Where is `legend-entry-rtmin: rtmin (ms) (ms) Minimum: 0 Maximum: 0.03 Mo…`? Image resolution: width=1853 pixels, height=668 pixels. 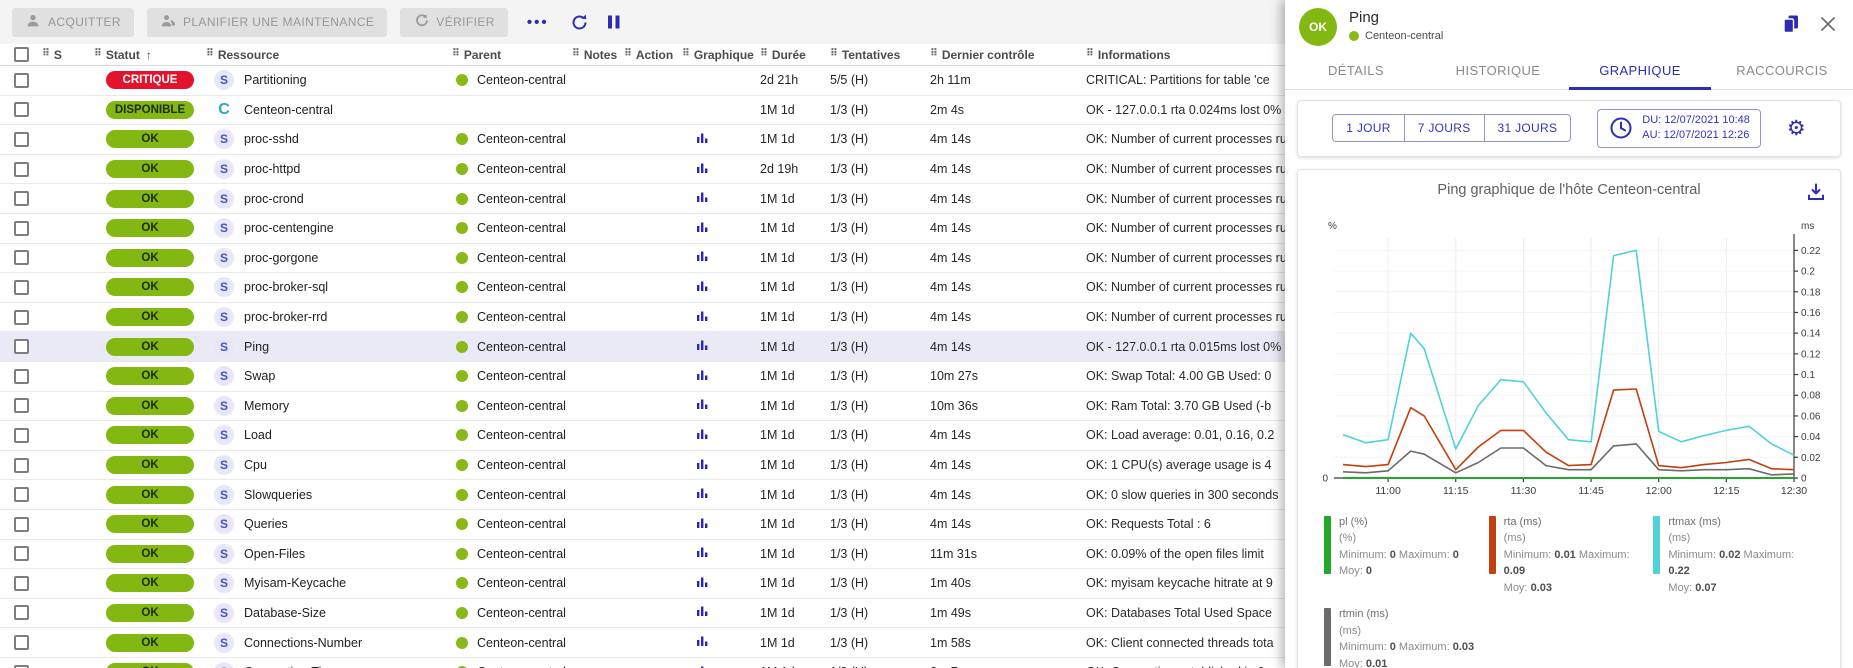 legend-entry-rtmin: rtmin (ms) (ms) Minimum: 0 Maximum: 0.03 Mo… is located at coordinates (1406, 637).